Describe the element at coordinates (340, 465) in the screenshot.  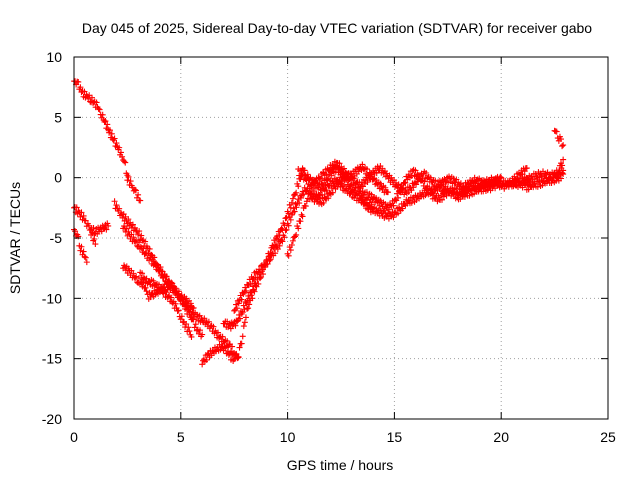
I see `x-axis-label: GPS time / hours` at that location.